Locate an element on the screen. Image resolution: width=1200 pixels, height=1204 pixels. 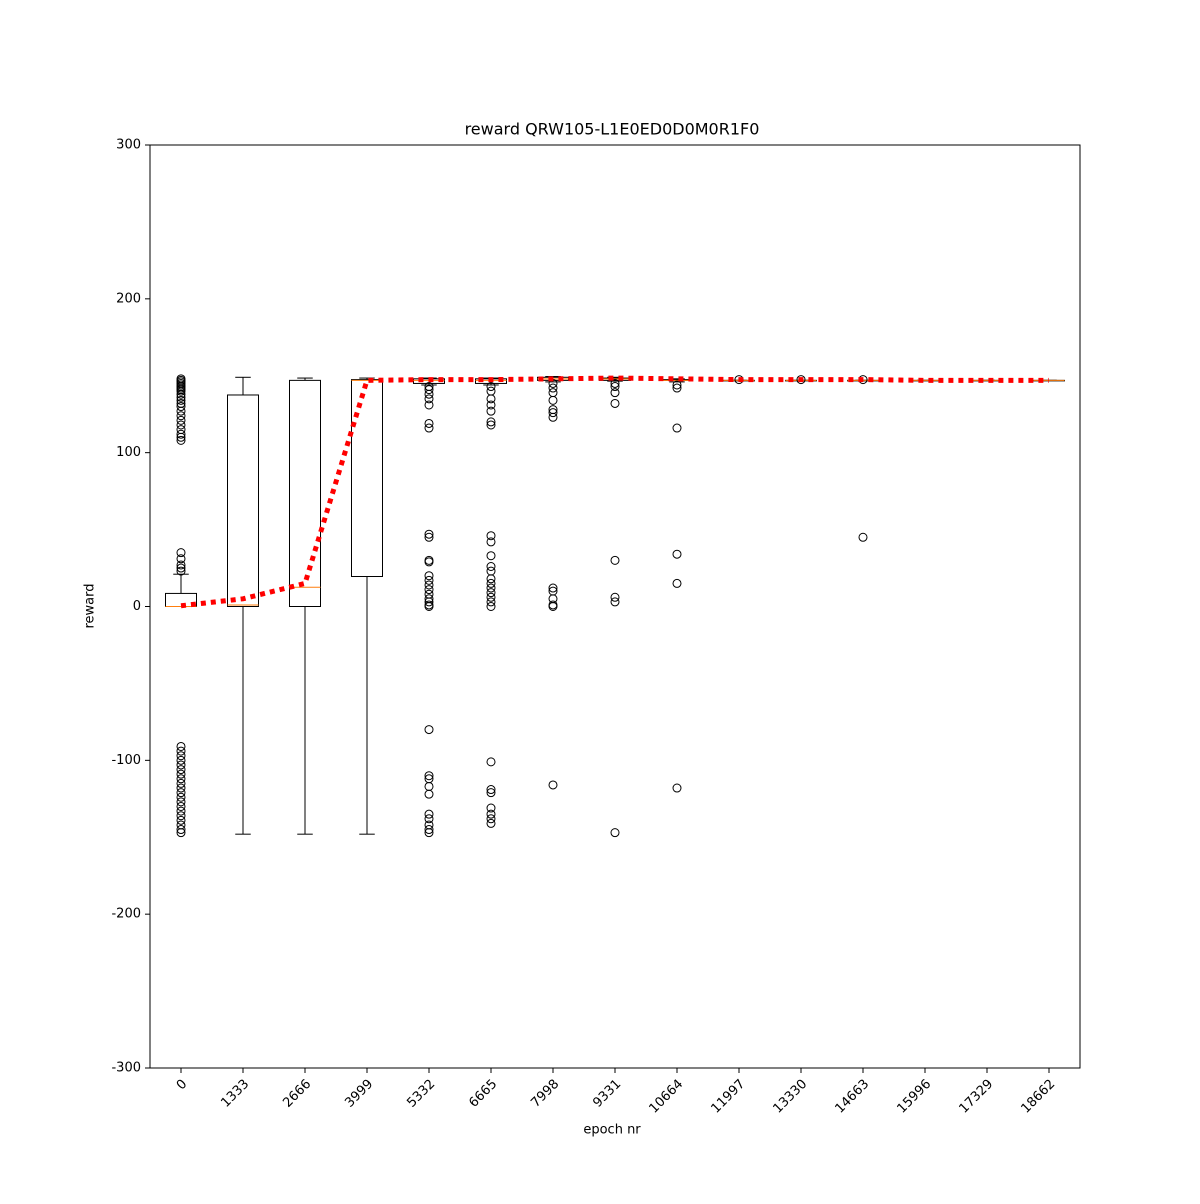
x-tick-label: 0 is located at coordinates (182, 1085).